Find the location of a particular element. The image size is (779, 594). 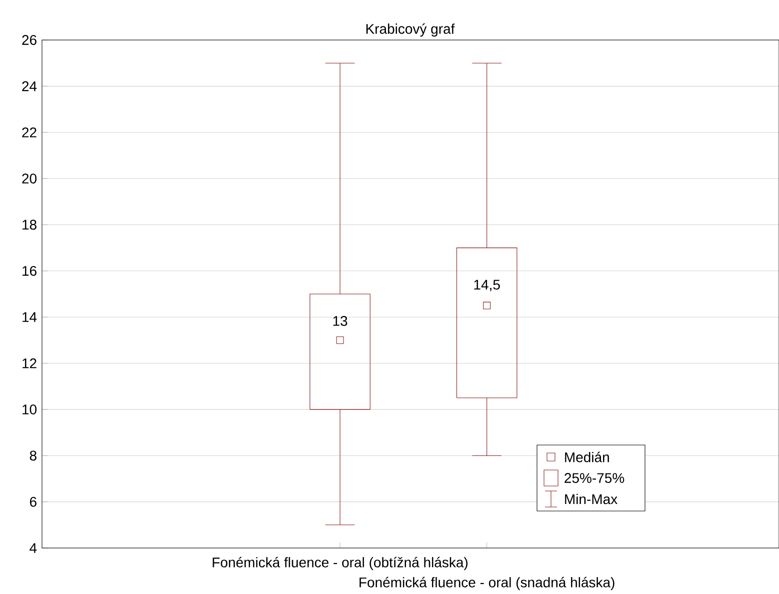

y-tick-label: 8 is located at coordinates (33, 455).